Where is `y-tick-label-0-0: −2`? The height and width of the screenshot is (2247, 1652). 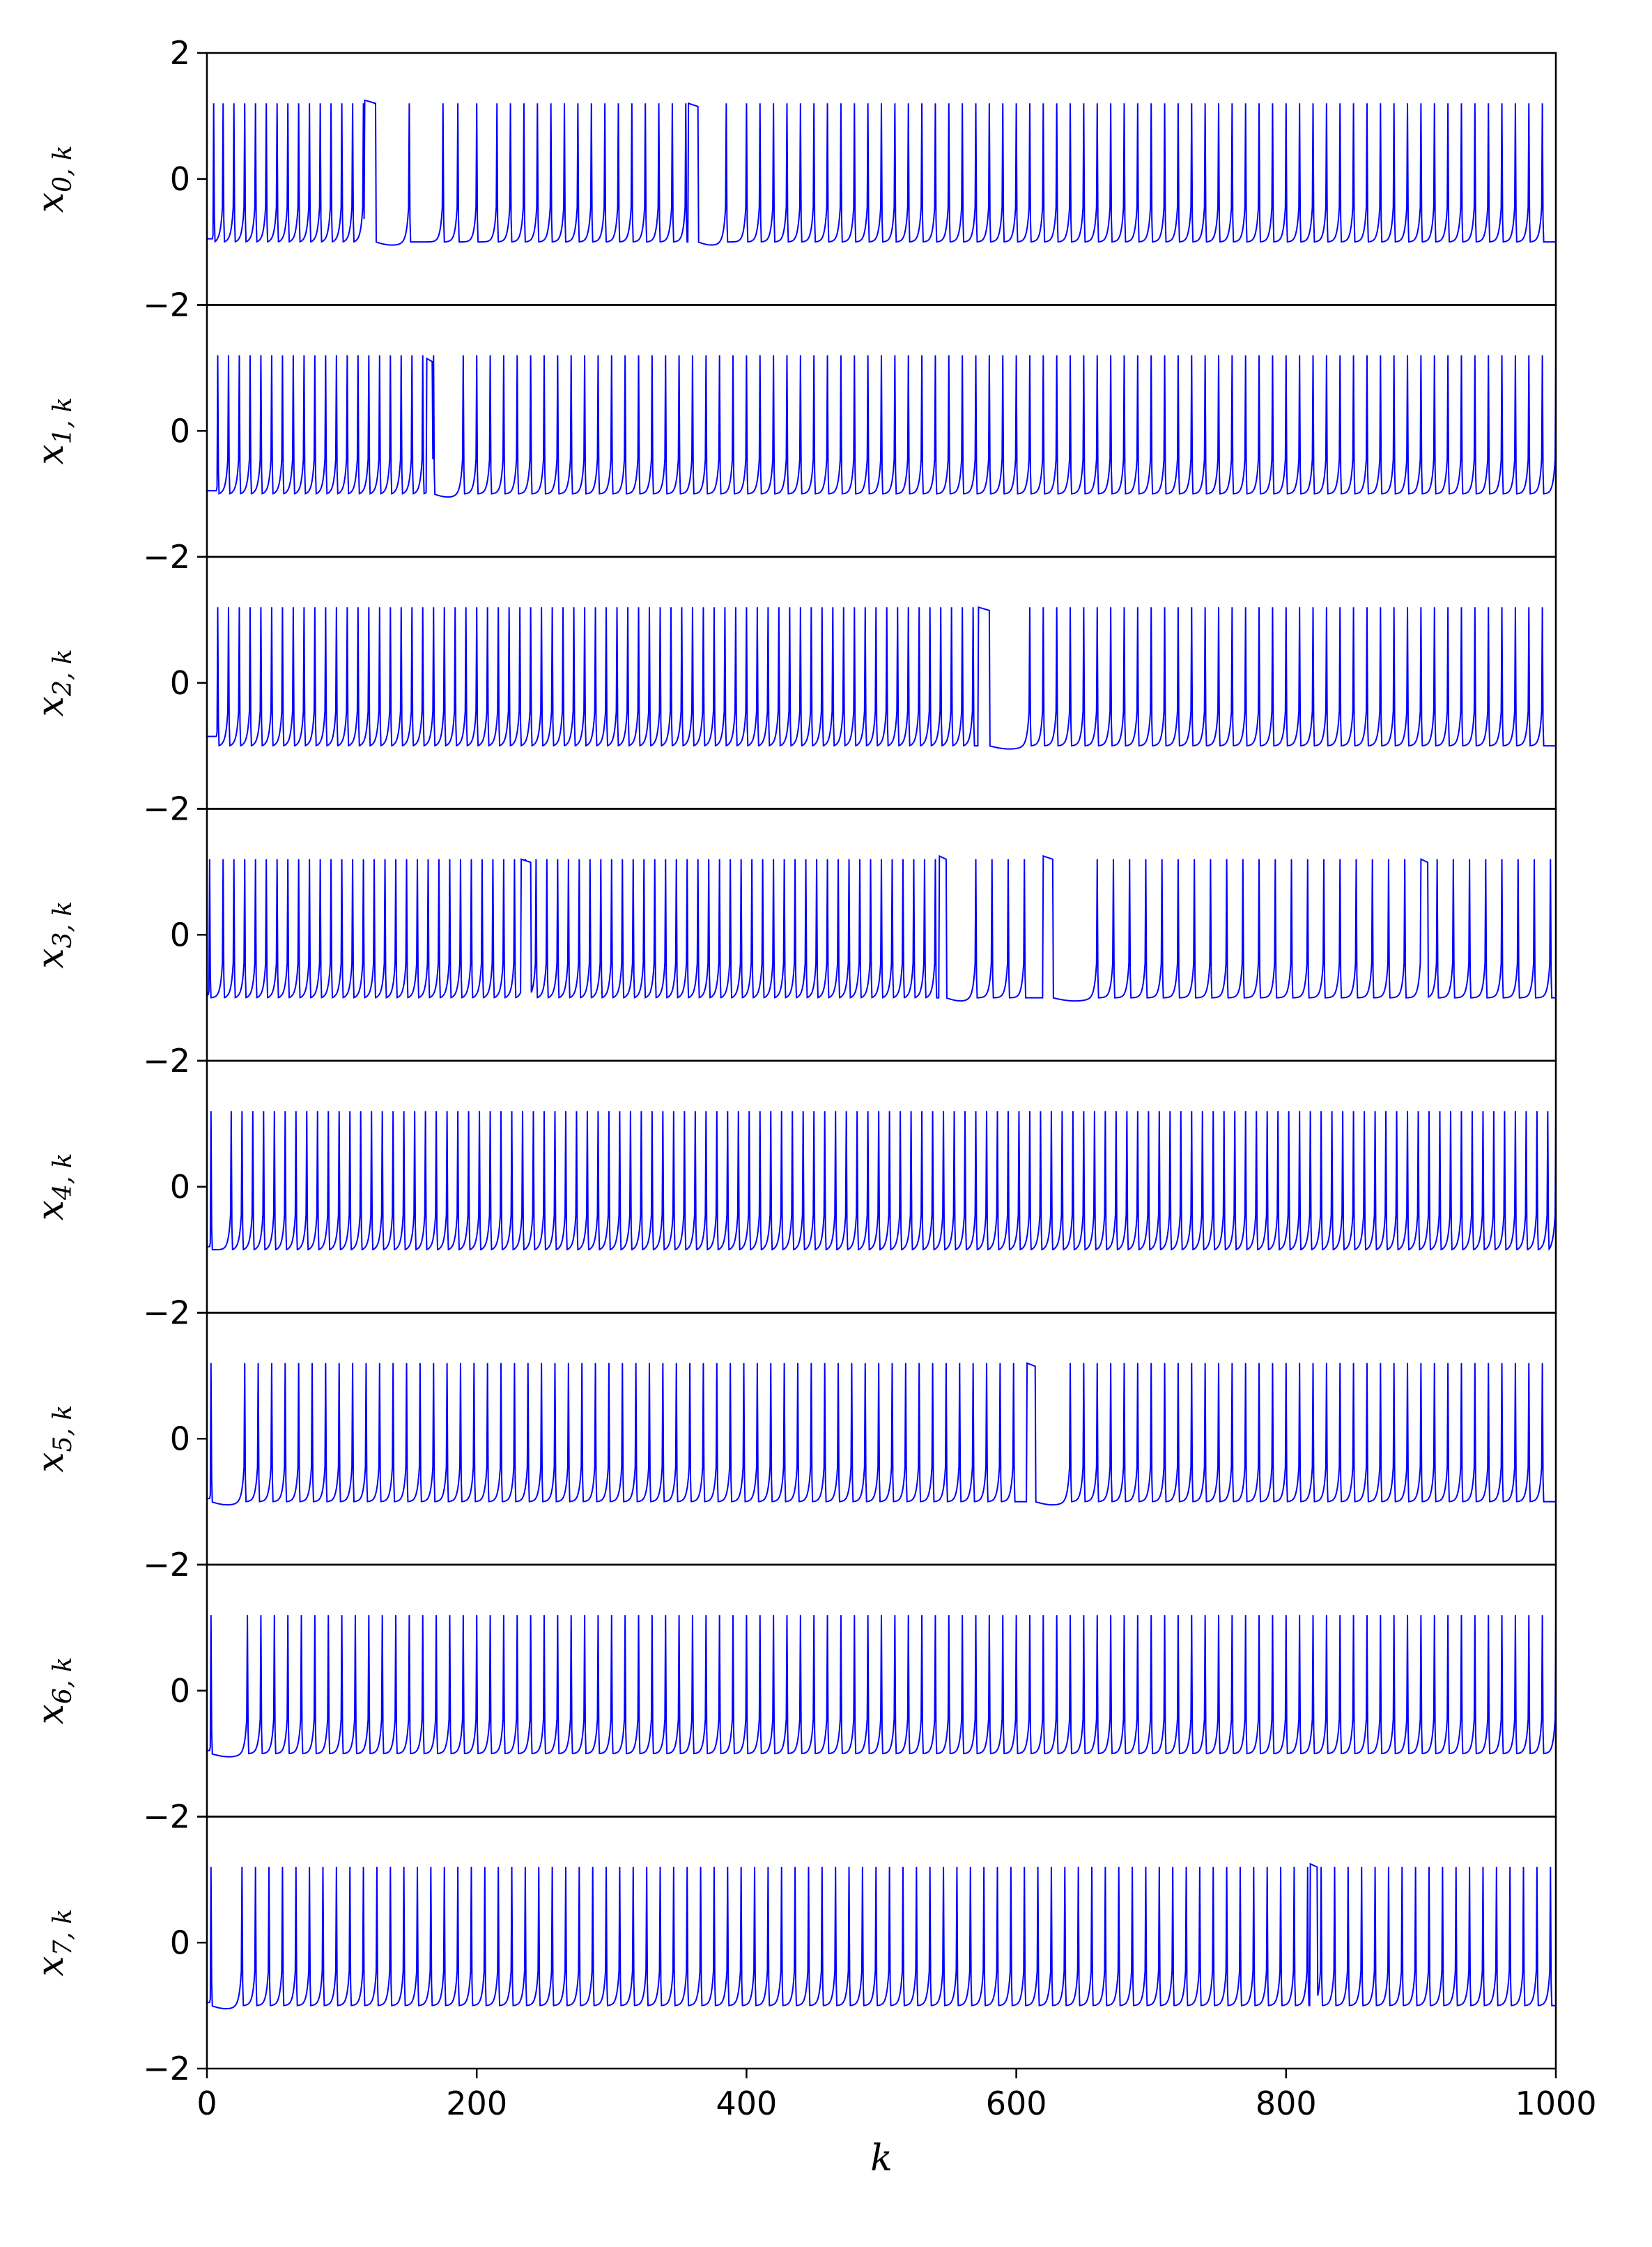
y-tick-label-0-0: −2 is located at coordinates (166, 305).